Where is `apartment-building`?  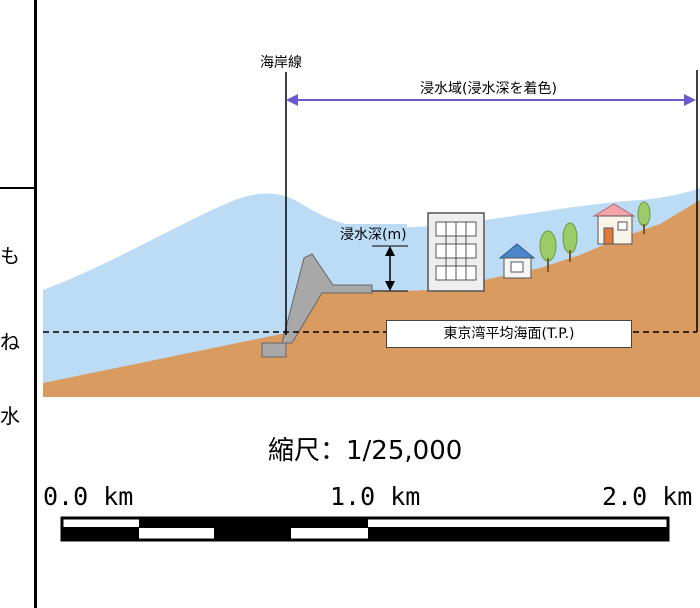 apartment-building is located at coordinates (456, 252).